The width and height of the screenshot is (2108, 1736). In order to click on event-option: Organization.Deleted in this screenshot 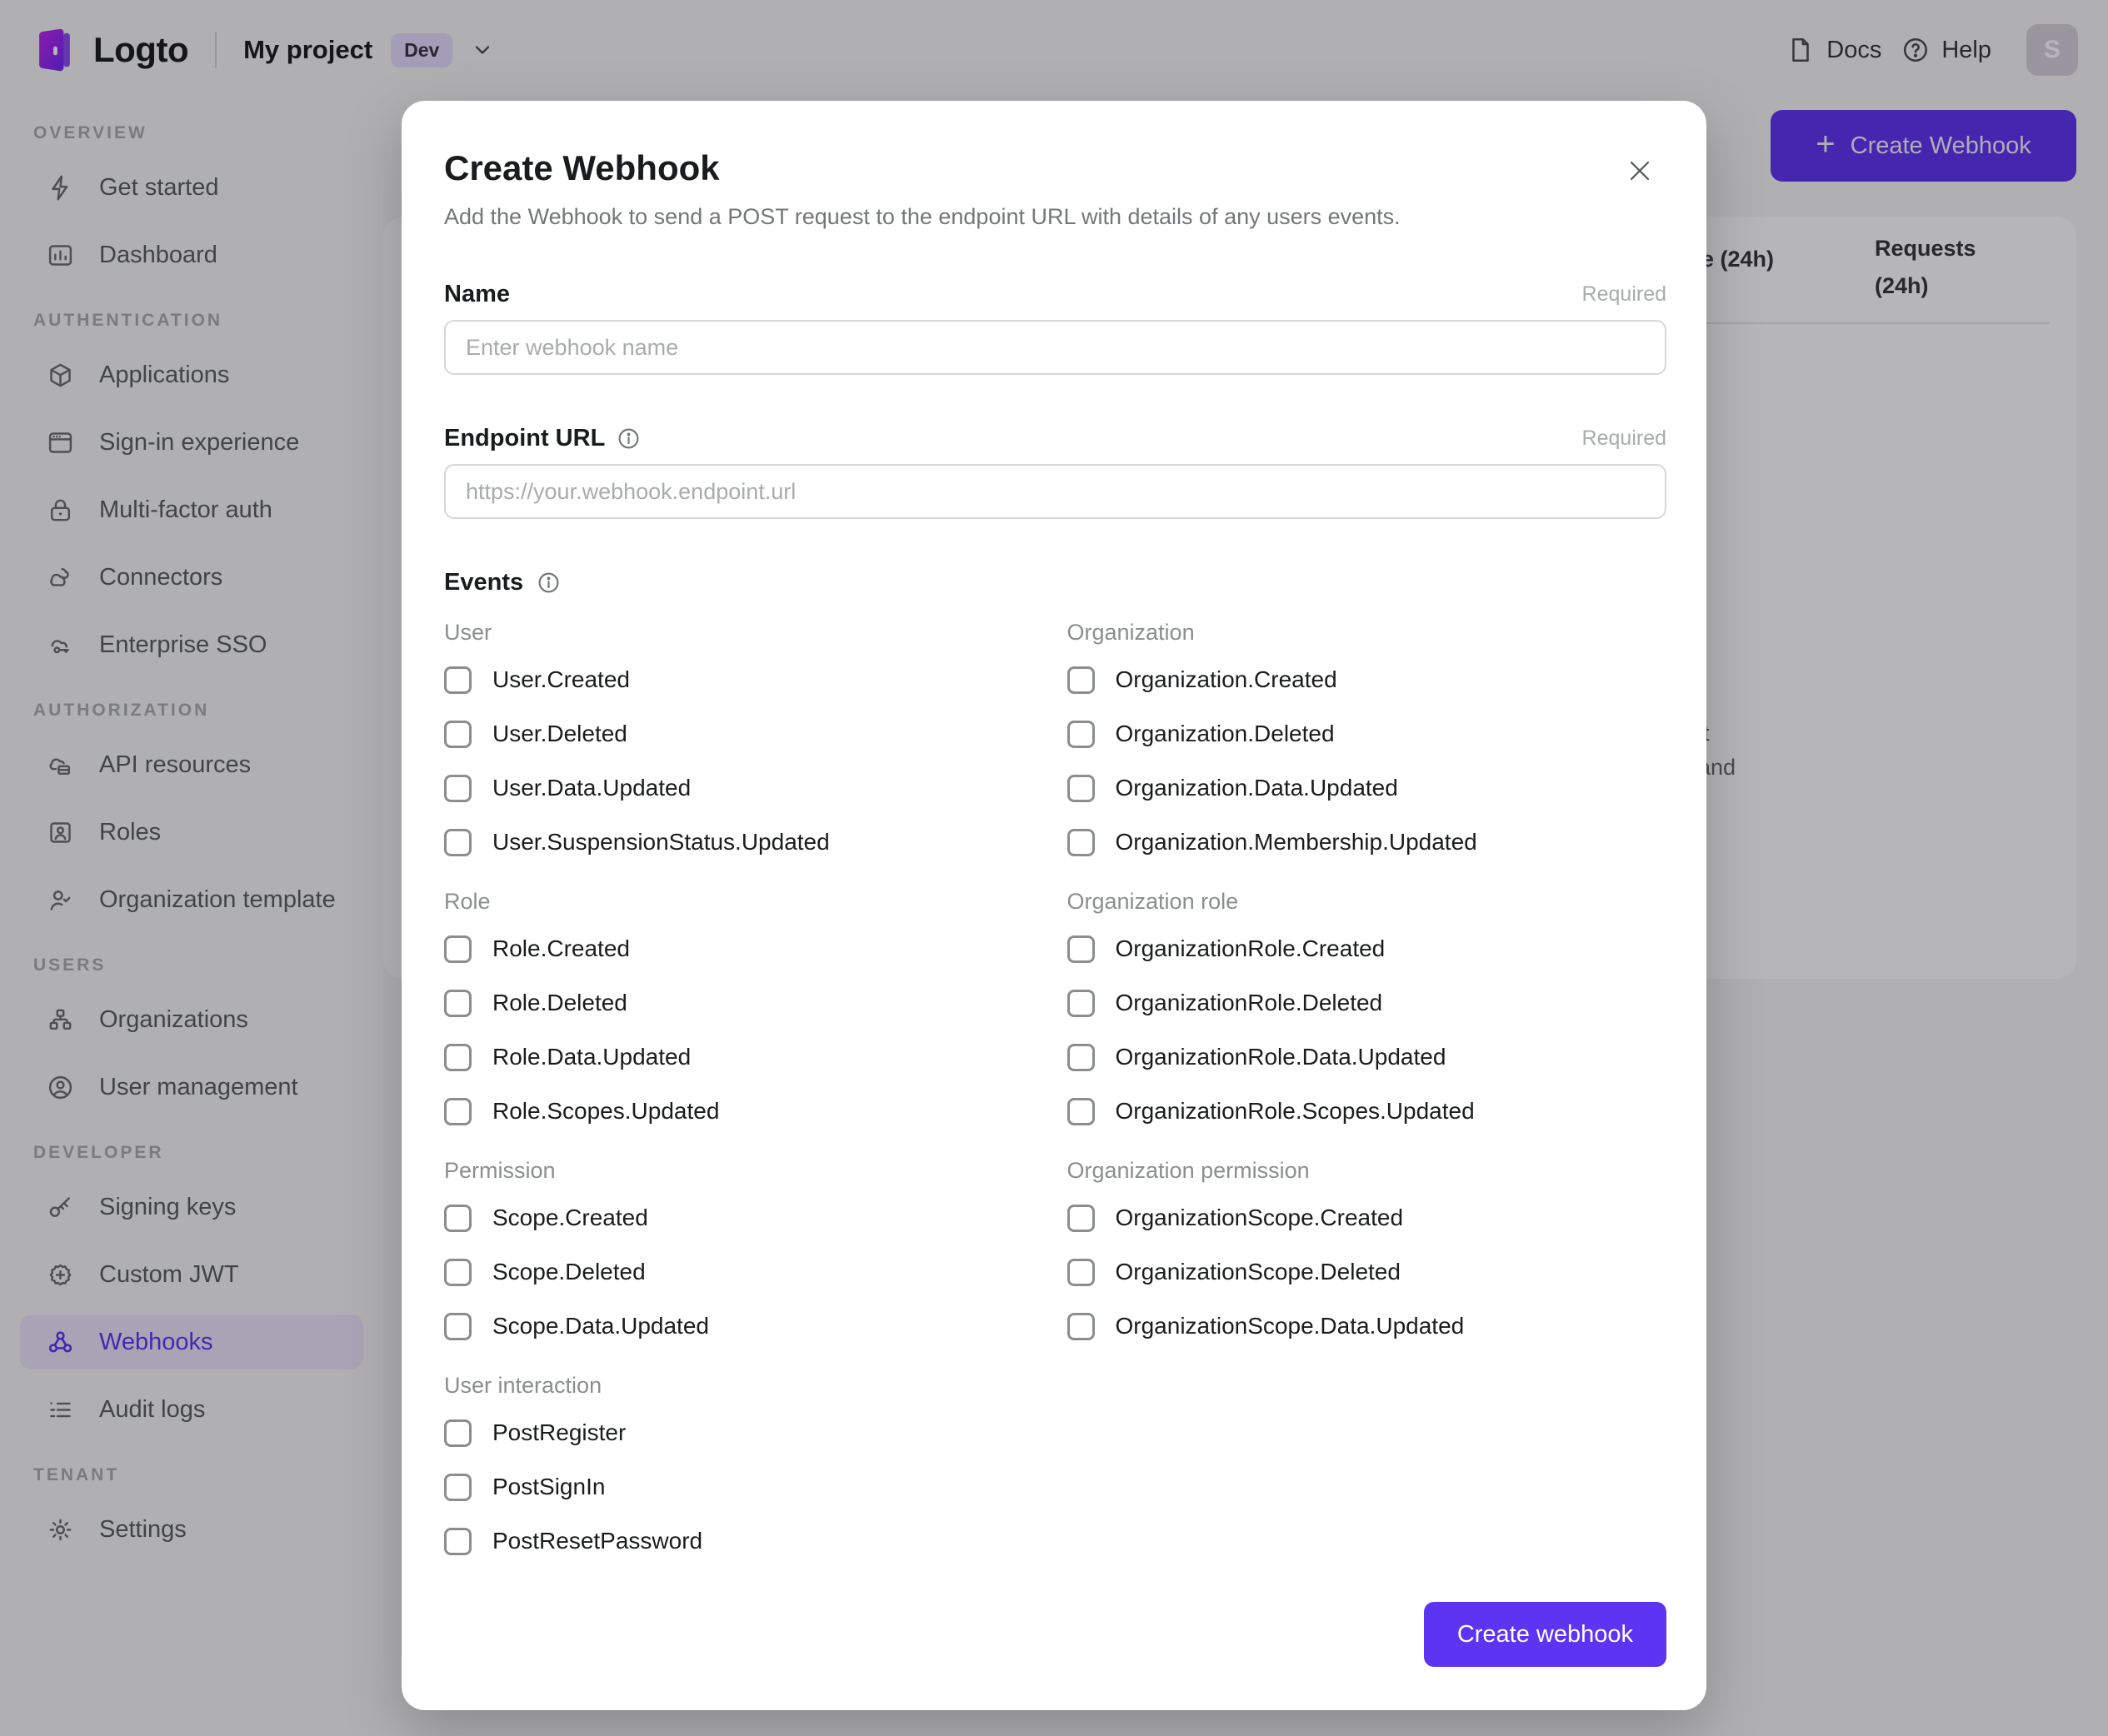, I will do `click(1366, 734)`.